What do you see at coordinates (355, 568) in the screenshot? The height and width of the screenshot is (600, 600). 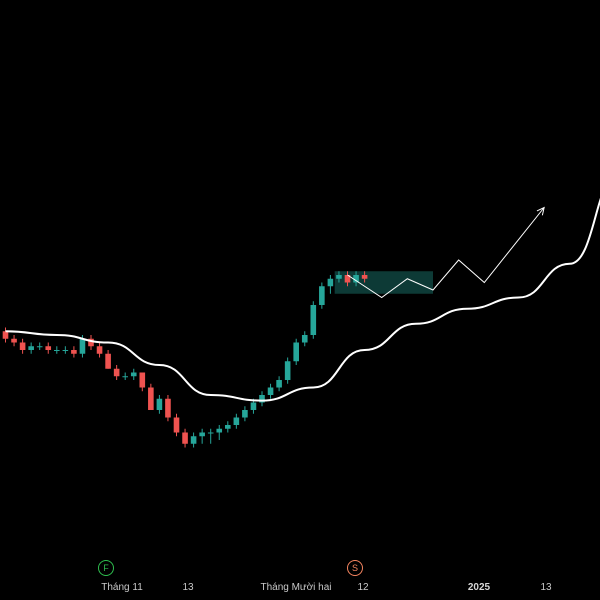 I see `split-s-icon: S` at bounding box center [355, 568].